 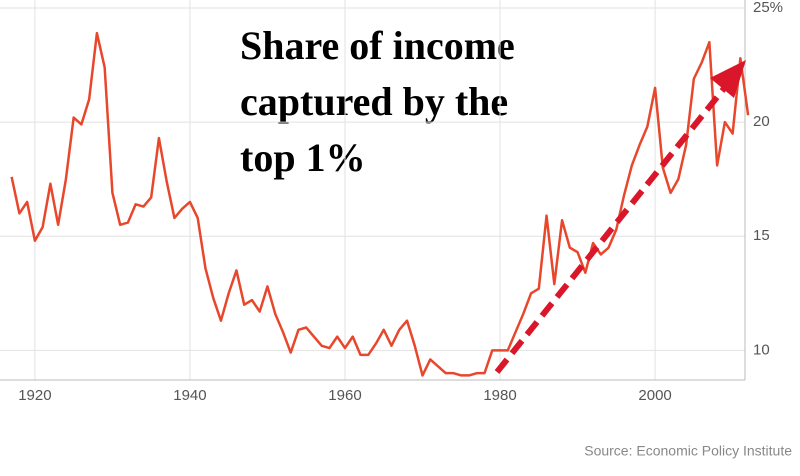 What do you see at coordinates (499, 395) in the screenshot?
I see `x-tick-label: 1980` at bounding box center [499, 395].